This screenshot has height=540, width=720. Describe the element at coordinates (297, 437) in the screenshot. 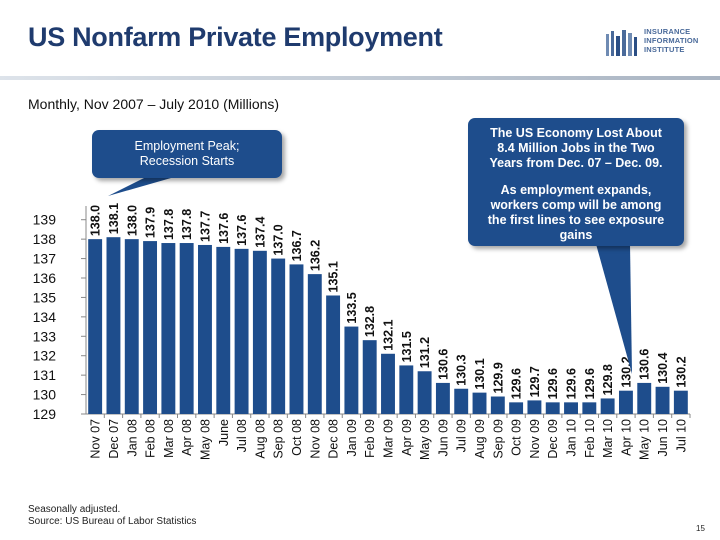

I see `x-category-label: Oct 08` at that location.